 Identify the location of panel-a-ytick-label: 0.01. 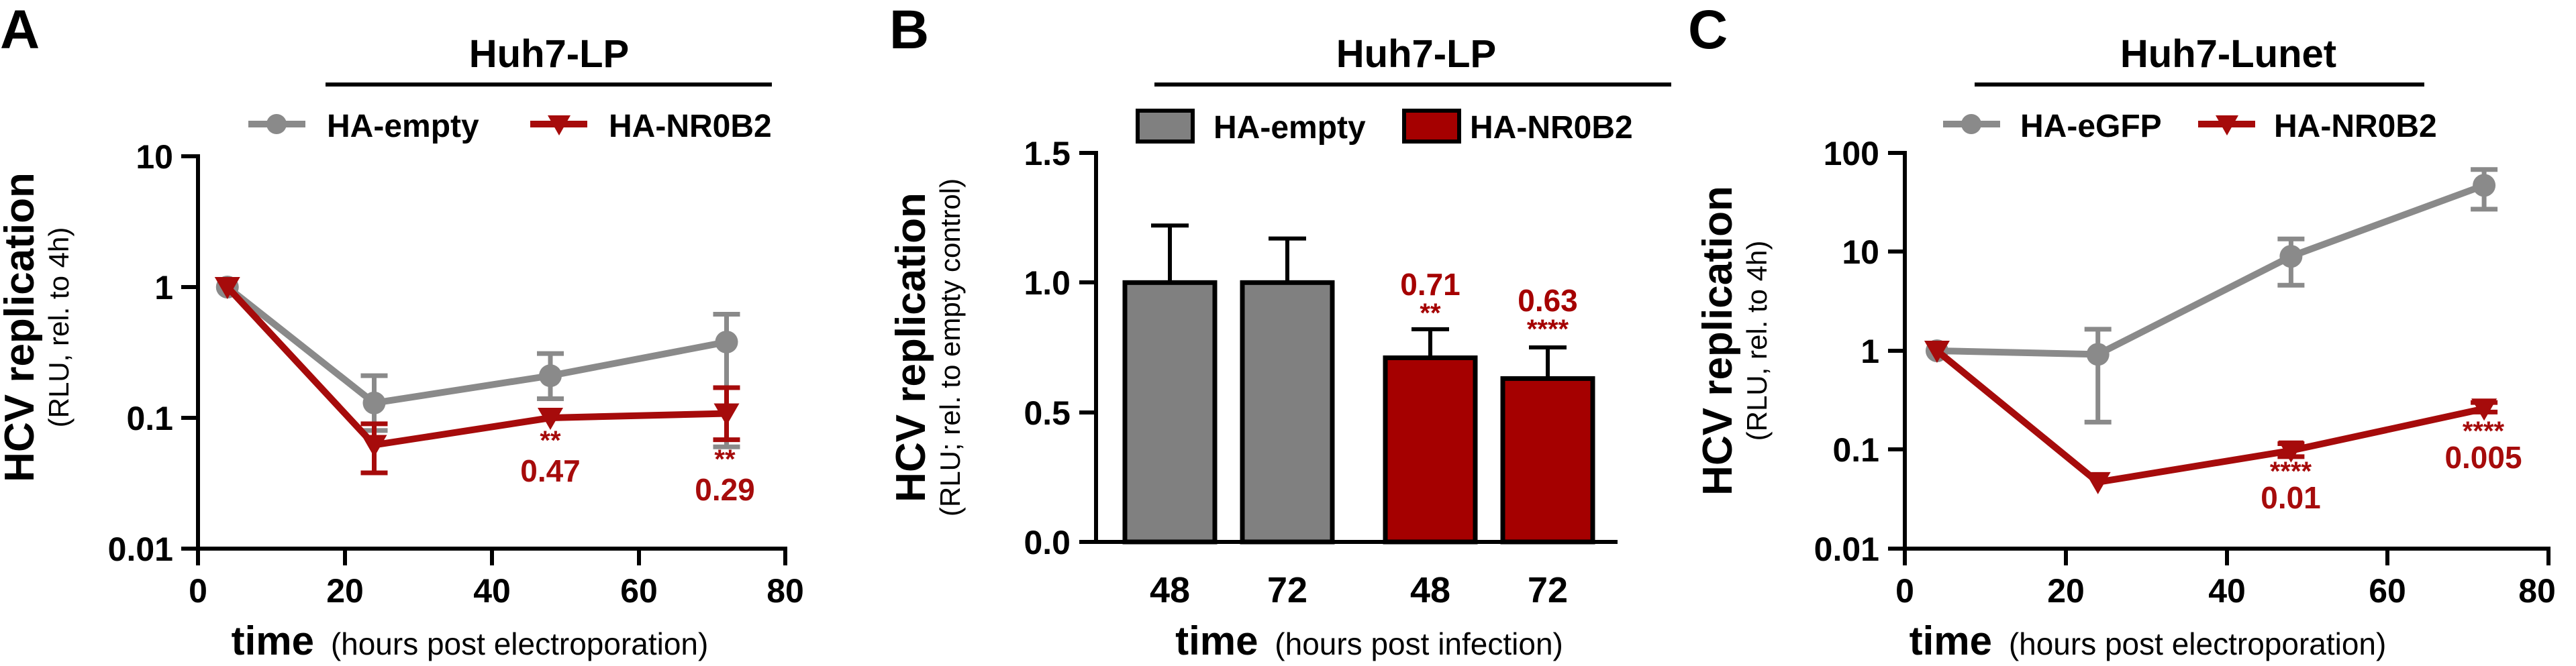
(140, 549).